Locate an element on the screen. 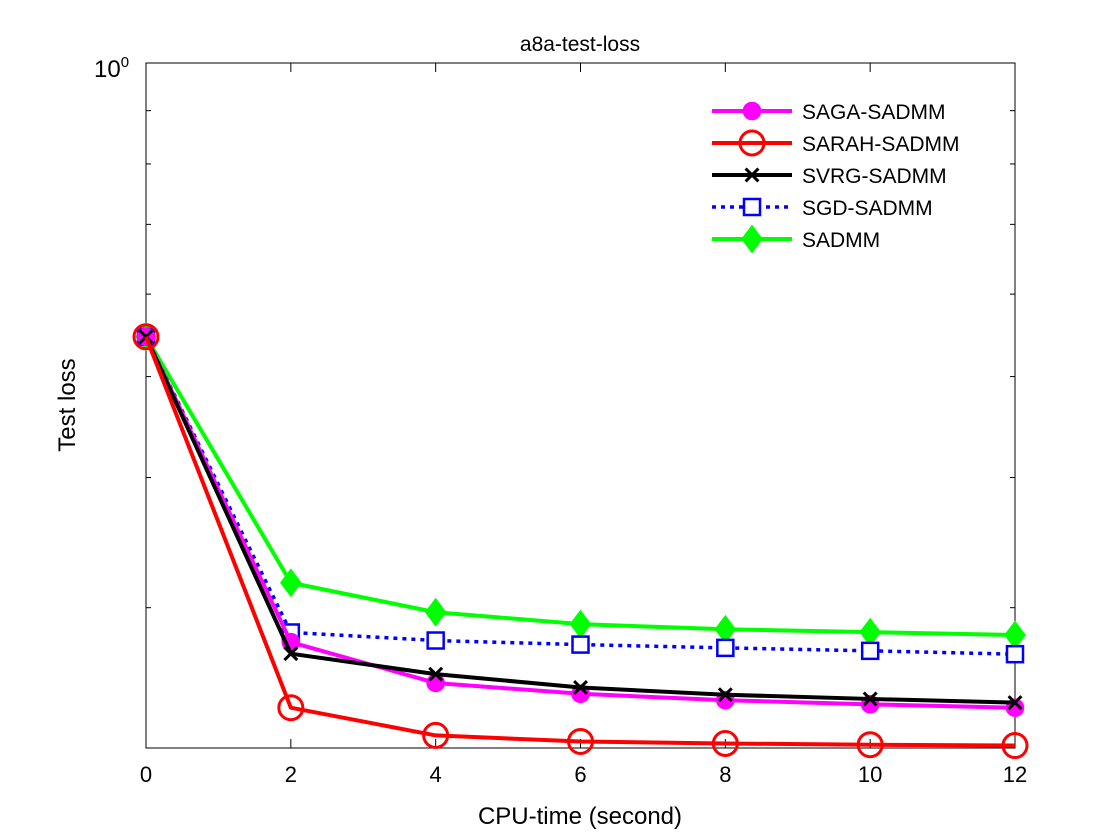  x-tick-label: 12 is located at coordinates (1015, 774).